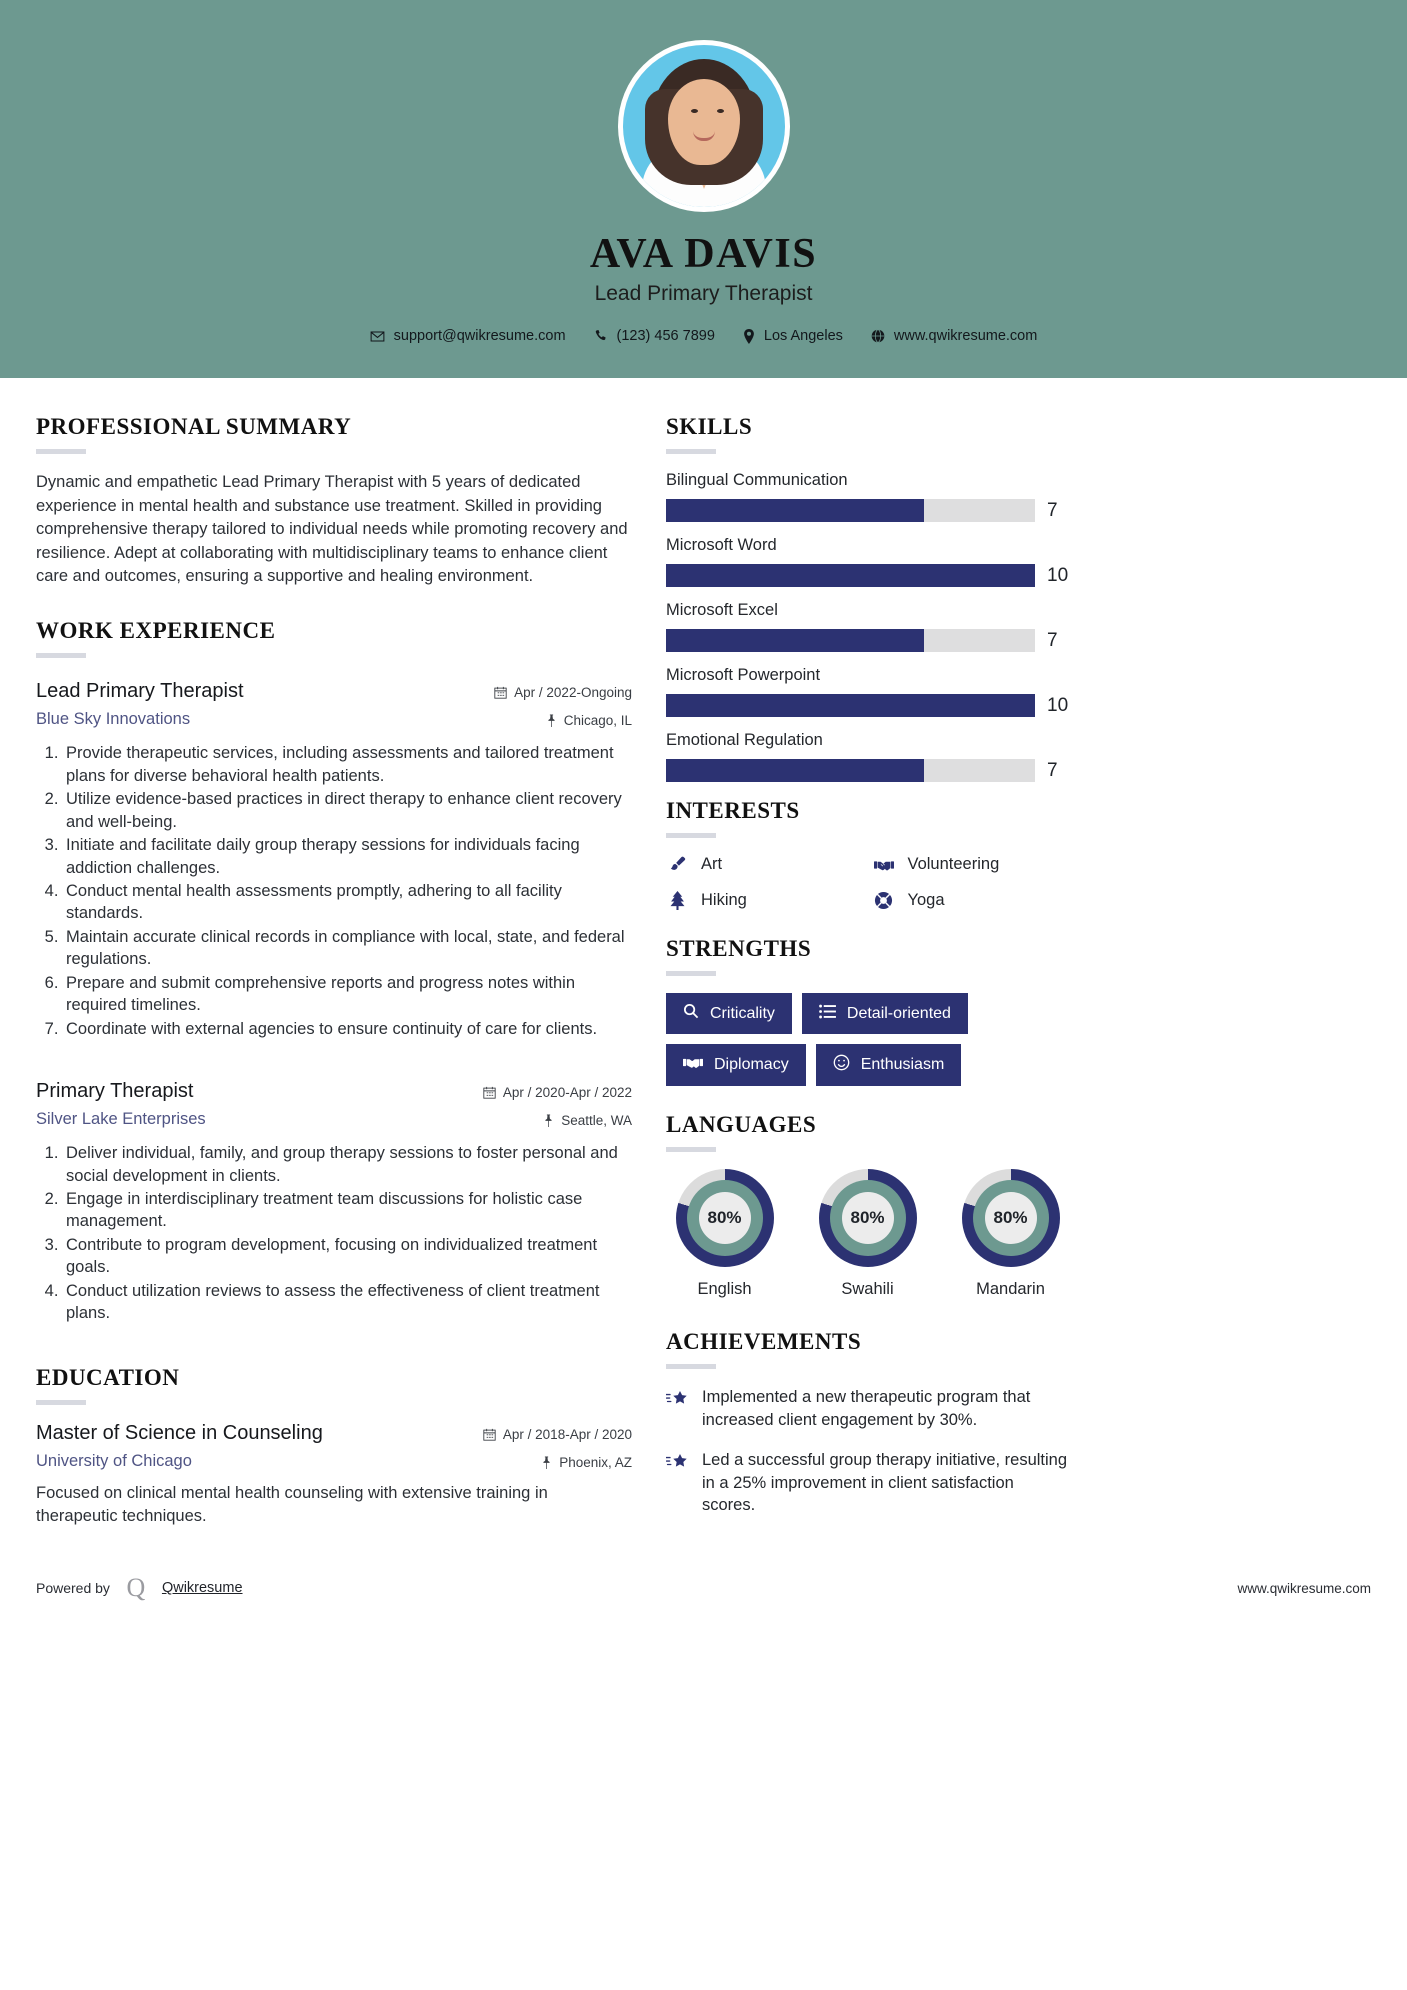 The width and height of the screenshot is (1407, 1990). I want to click on skill-item: Microsoft Excel 7, so click(868, 627).